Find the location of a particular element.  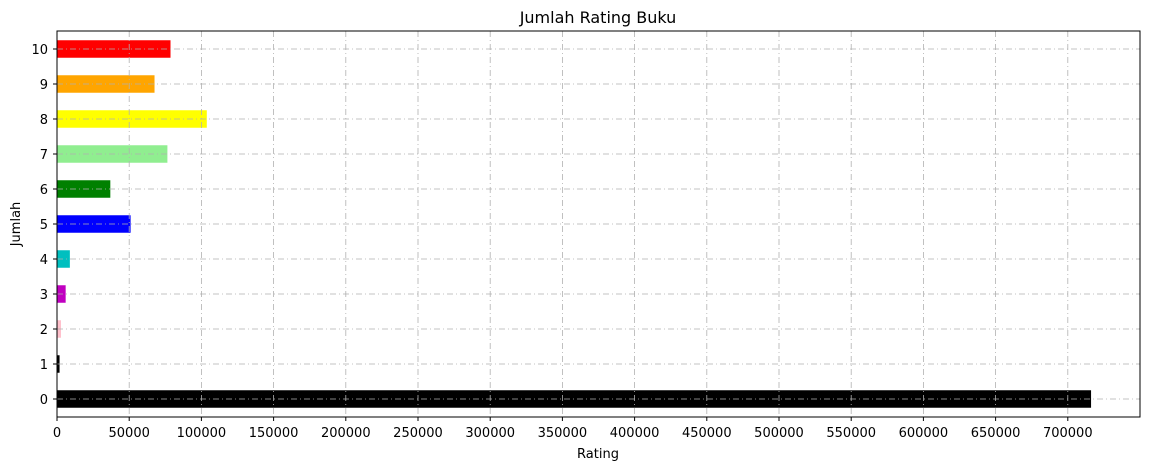

chart-title: Jumlah Rating Buku is located at coordinates (598, 17).